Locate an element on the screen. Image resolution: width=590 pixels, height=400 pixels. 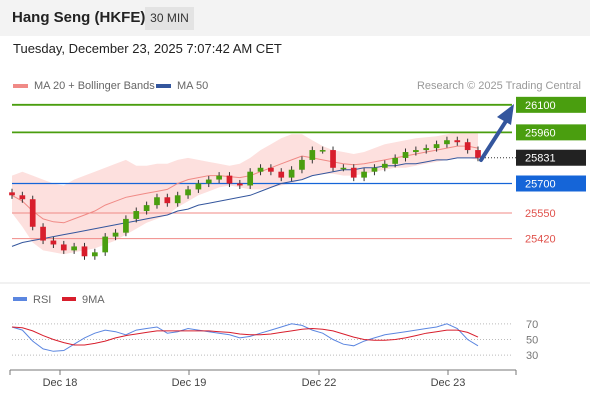
ma50-swatch is located at coordinates (163, 86).